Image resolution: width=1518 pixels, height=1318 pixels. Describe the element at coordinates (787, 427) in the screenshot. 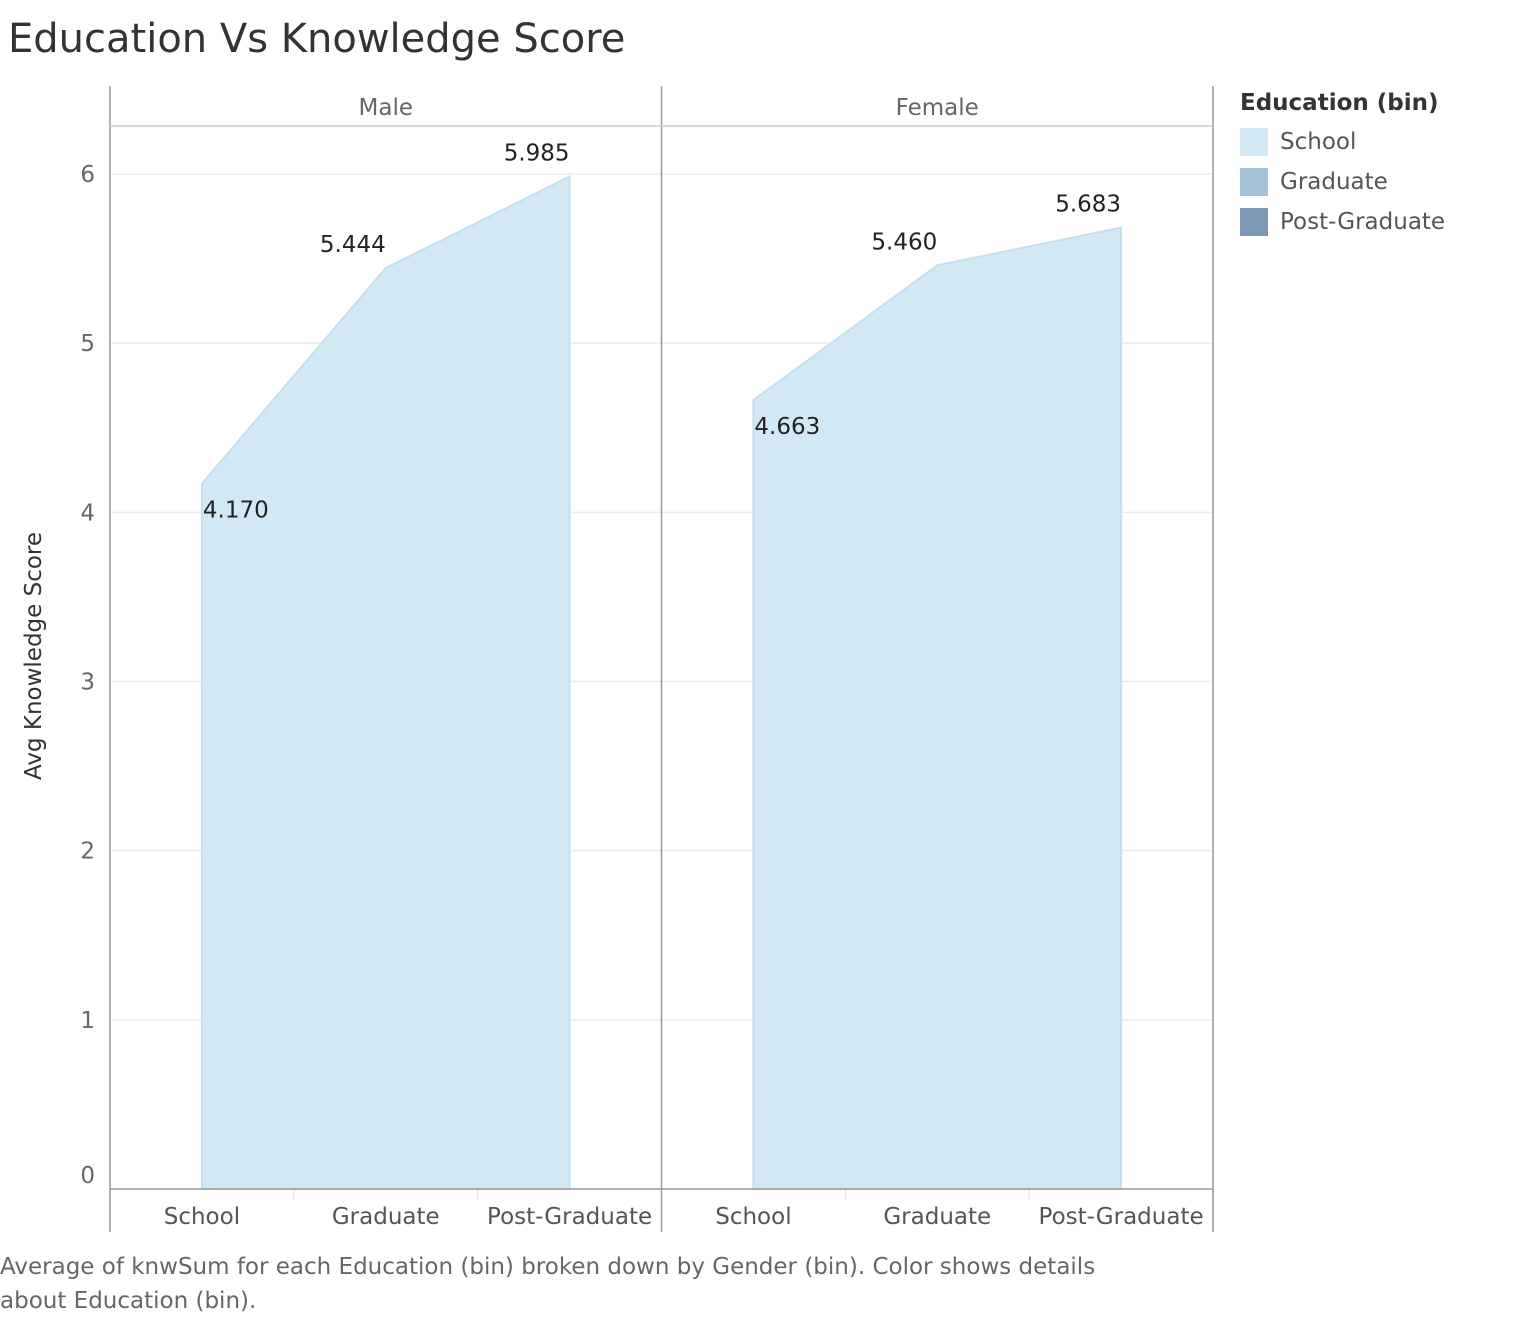

I see `data-label: 4.663` at that location.